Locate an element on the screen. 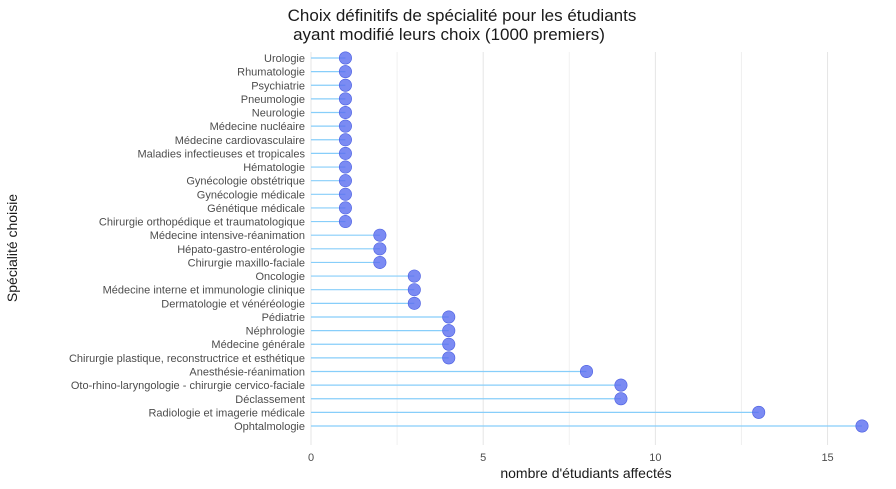  y-tick-label: Médecine générale is located at coordinates (258, 345).